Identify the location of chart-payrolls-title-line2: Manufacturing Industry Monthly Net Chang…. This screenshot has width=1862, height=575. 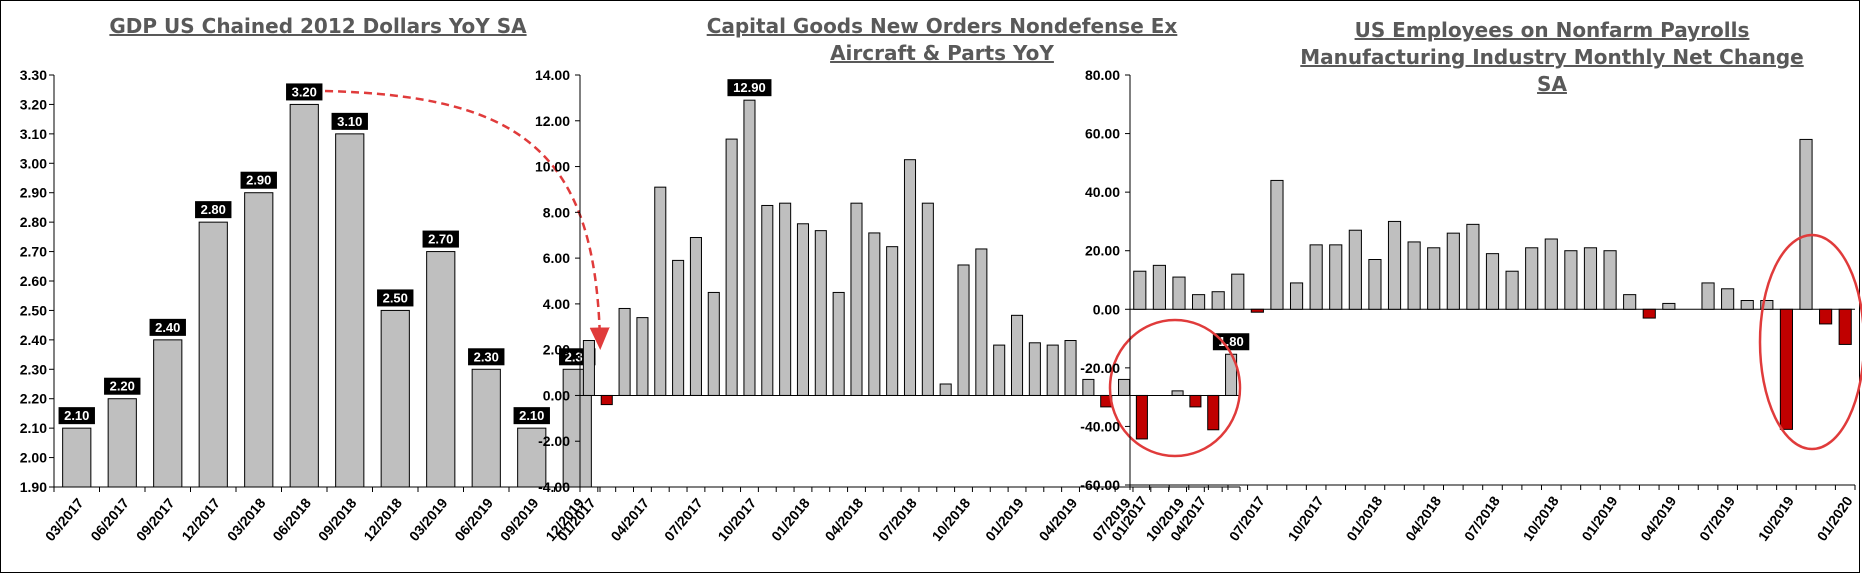
(1551, 57).